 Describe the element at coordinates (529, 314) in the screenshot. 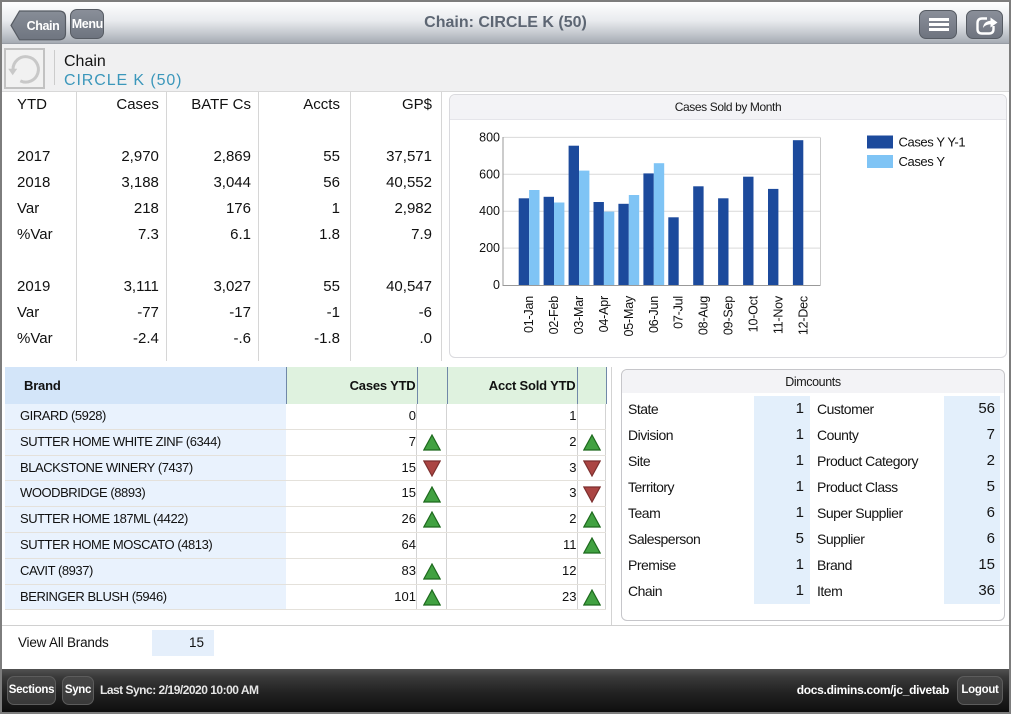

I see `svg-text: 01-Jan` at that location.